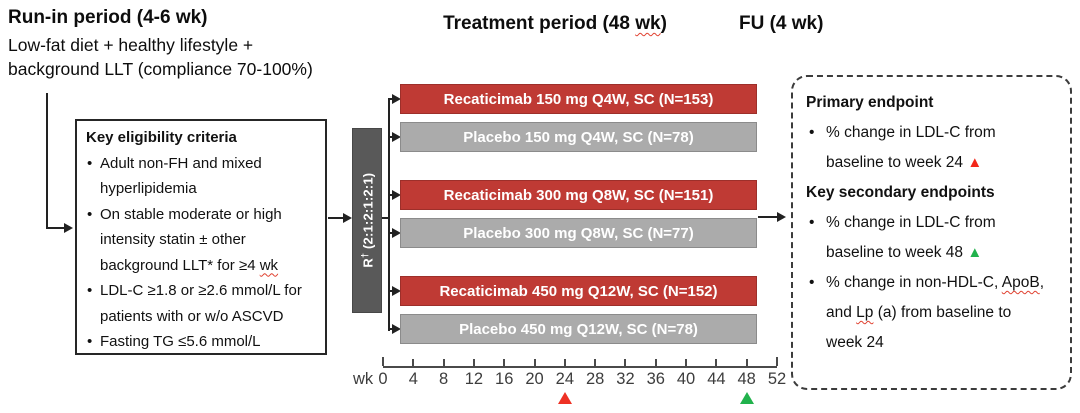  Describe the element at coordinates (900, 192) in the screenshot. I see `secondary-endpoints-title: Key secondary endpoints` at that location.